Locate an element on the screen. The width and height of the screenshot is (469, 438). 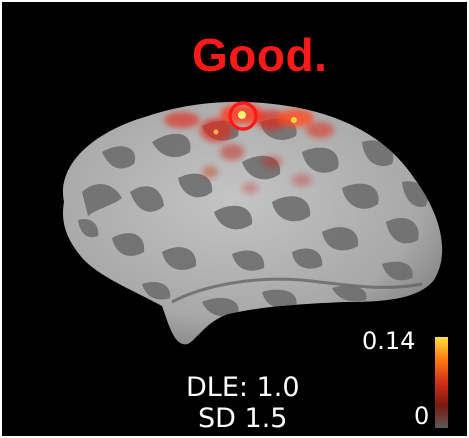
activation-peak is located at coordinates (242, 115).